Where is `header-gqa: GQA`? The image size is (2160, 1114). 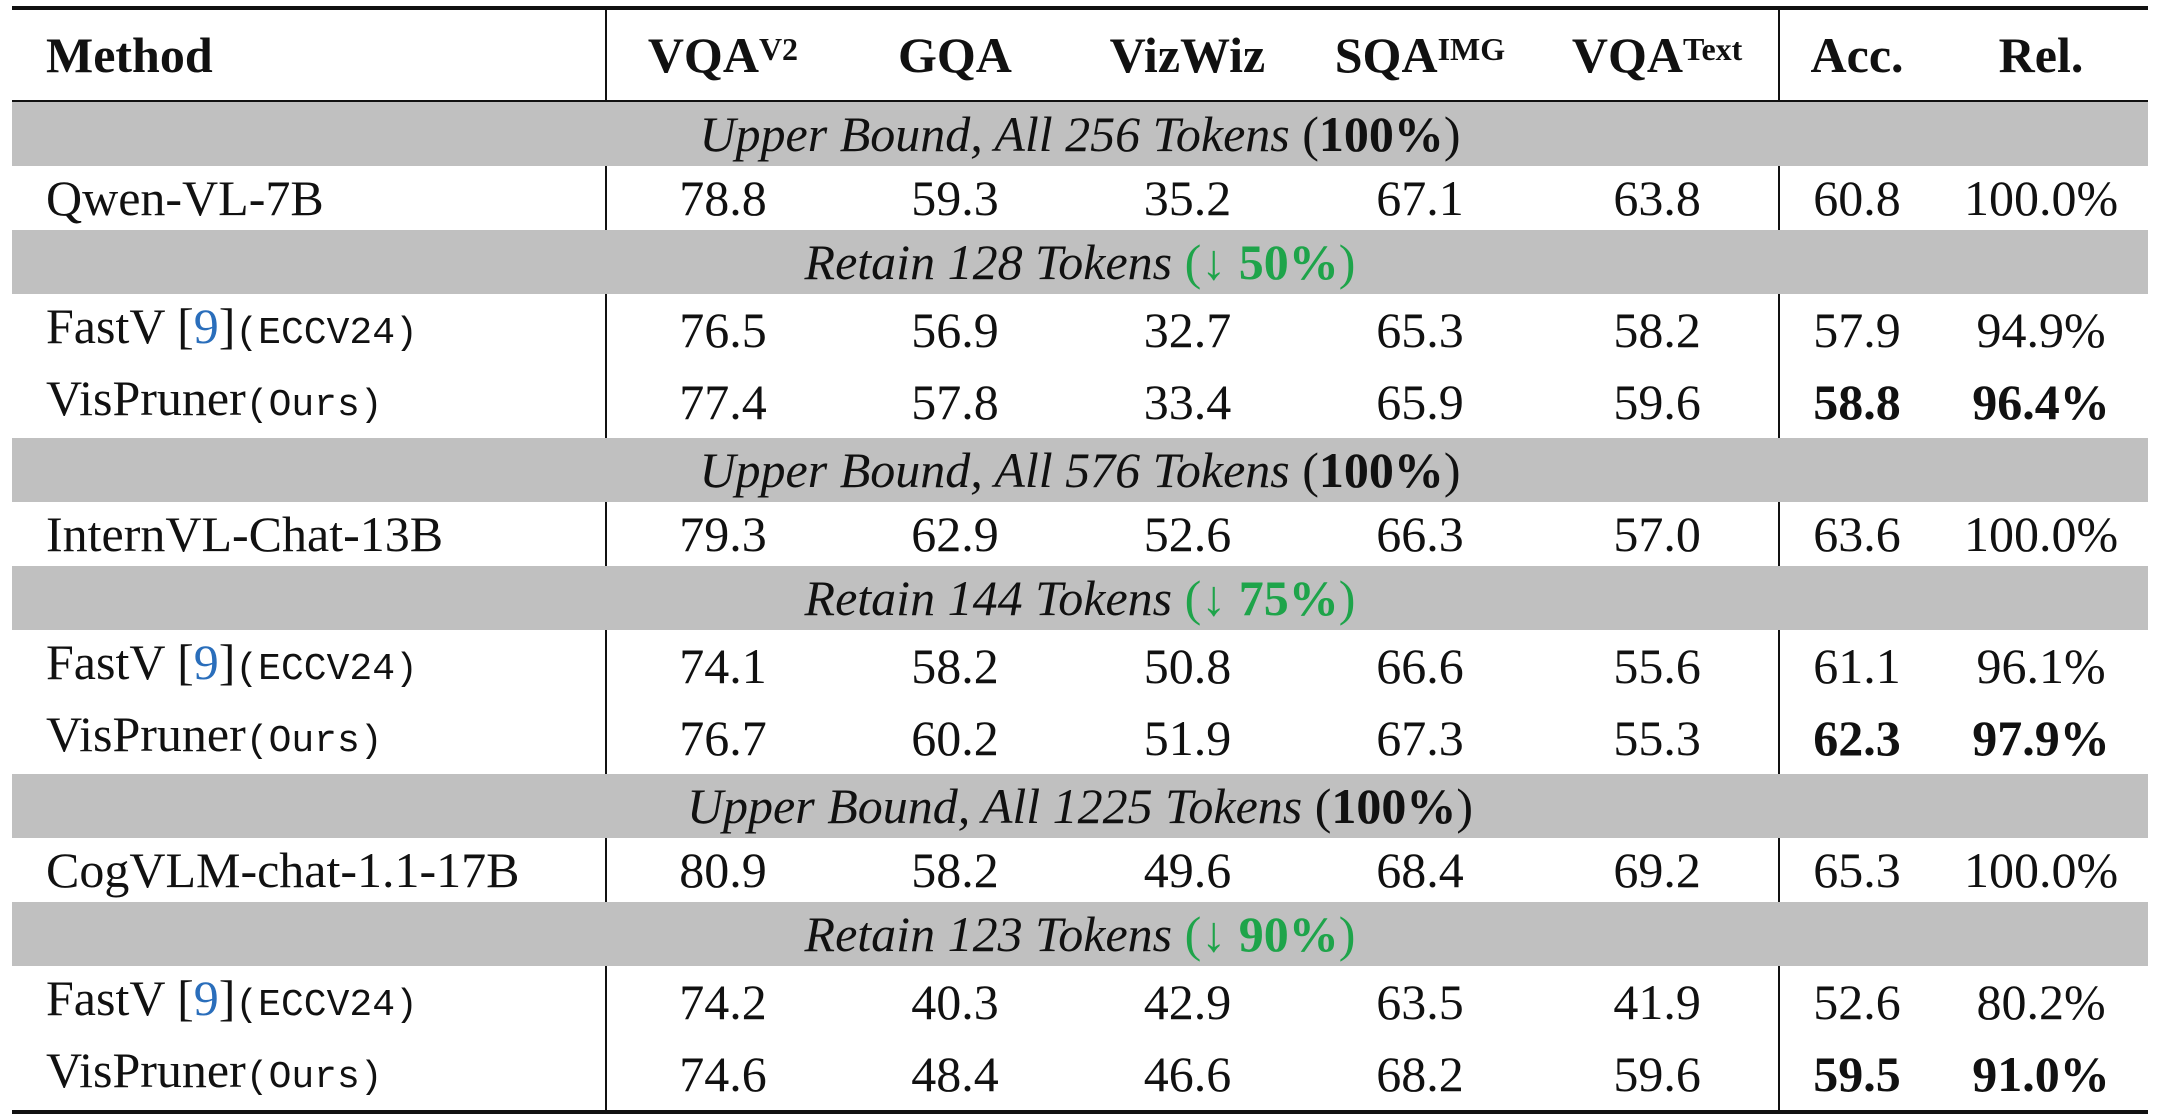 header-gqa: GQA is located at coordinates (955, 54).